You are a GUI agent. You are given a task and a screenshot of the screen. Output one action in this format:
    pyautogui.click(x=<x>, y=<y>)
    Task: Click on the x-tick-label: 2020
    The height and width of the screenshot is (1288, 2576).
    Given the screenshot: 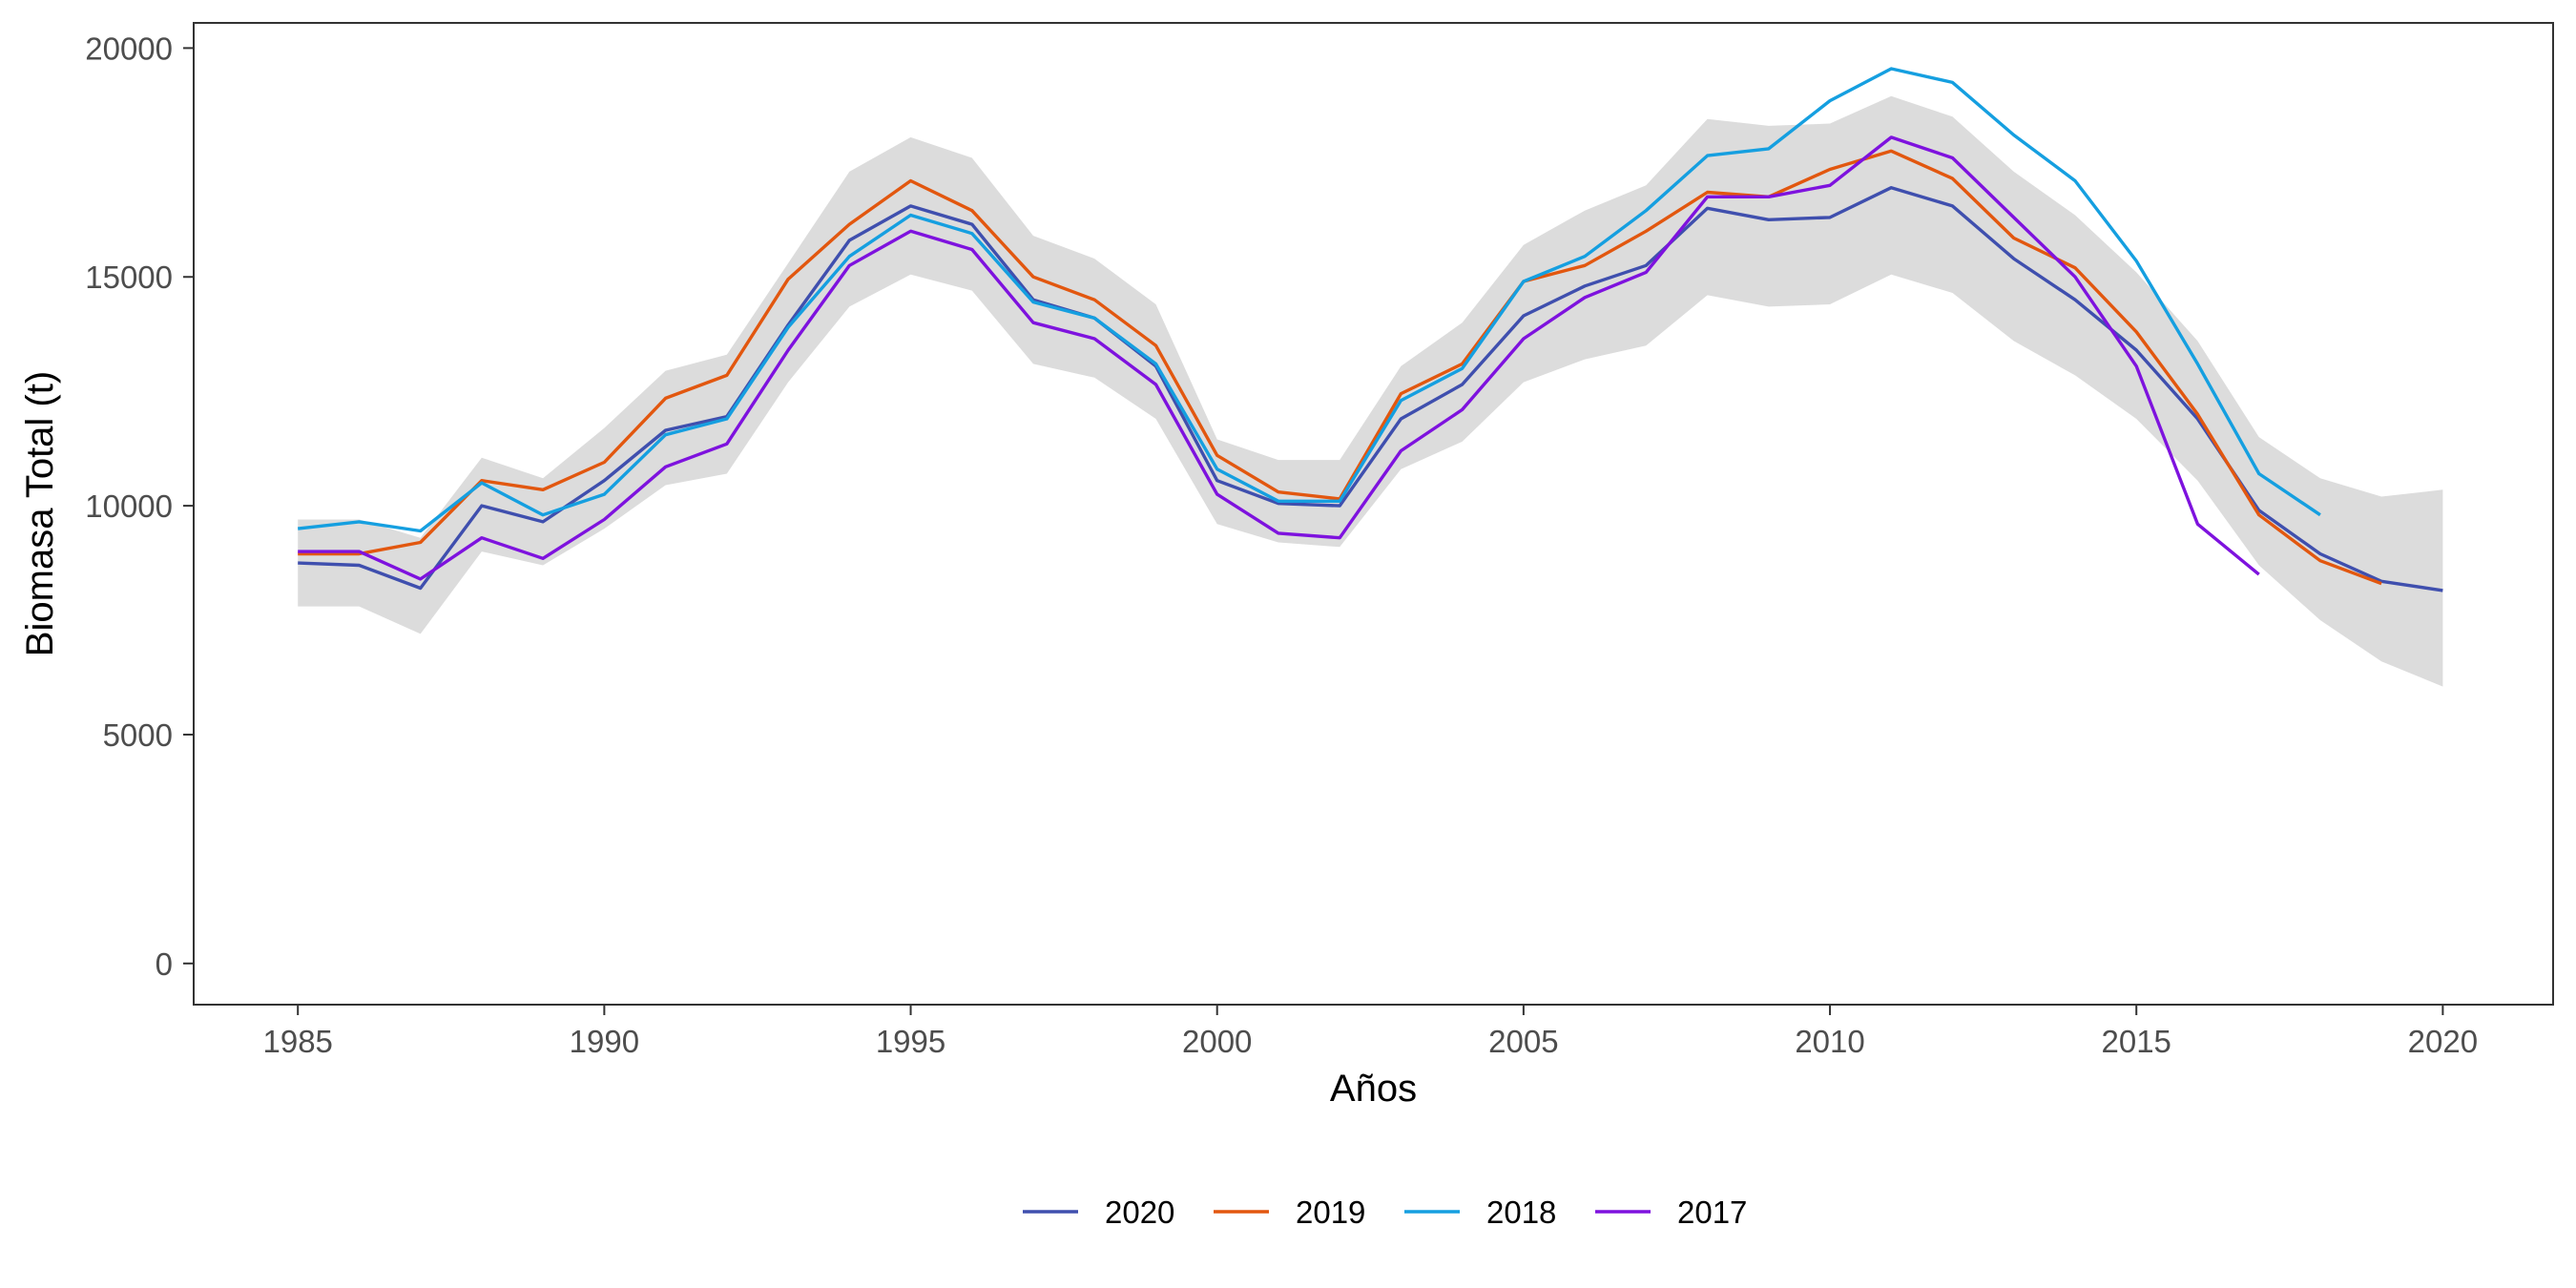 What is the action you would take?
    pyautogui.click(x=2443, y=1041)
    